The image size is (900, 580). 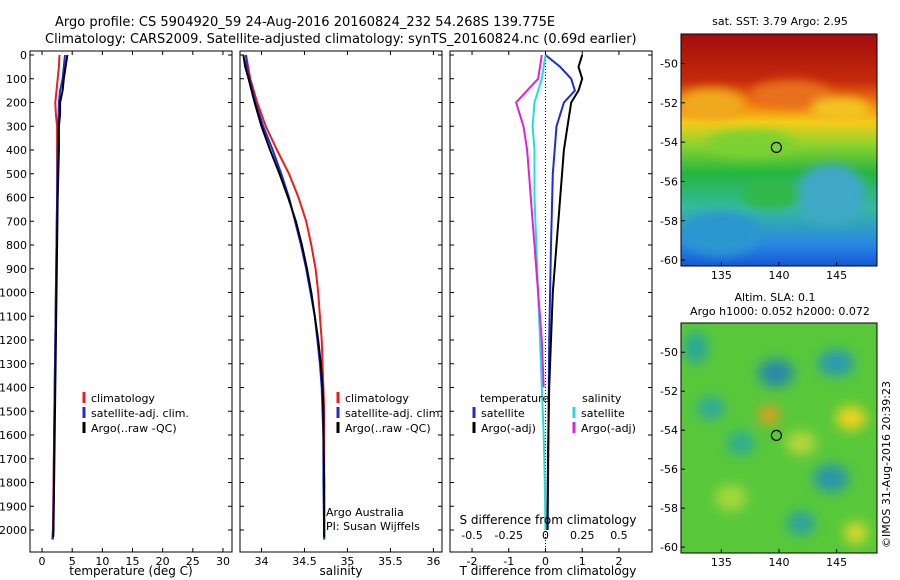 I want to click on series-line-temperature-satellite, so click(x=560, y=292).